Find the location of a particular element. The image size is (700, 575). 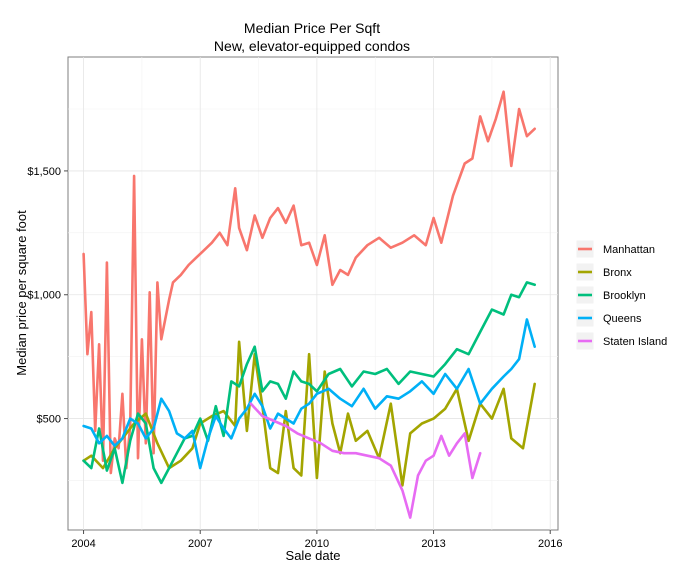

y-axis-label: Median price per square foot is located at coordinates (21, 293).